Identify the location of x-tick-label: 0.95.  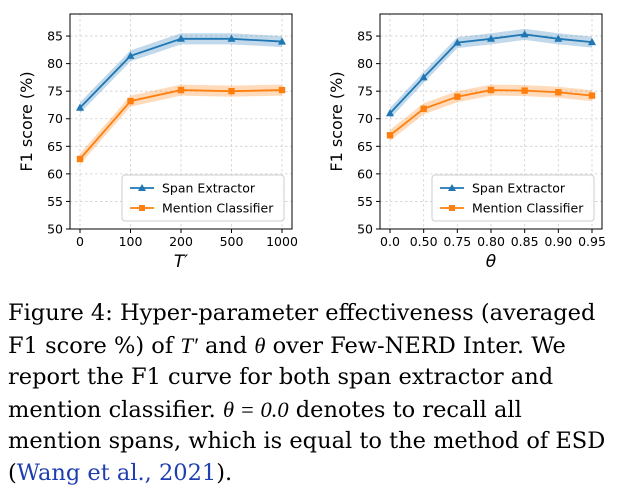
(592, 241).